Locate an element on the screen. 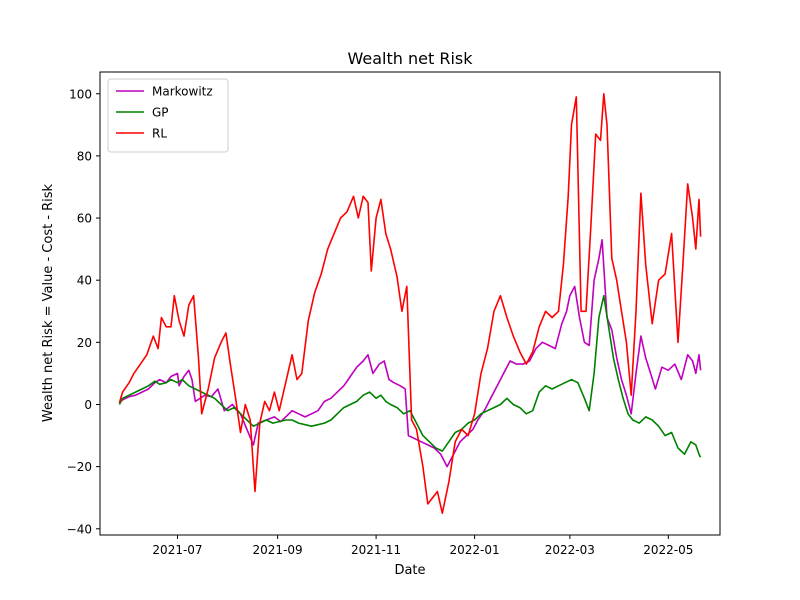  x-tick-label: 2022-05 is located at coordinates (668, 550).